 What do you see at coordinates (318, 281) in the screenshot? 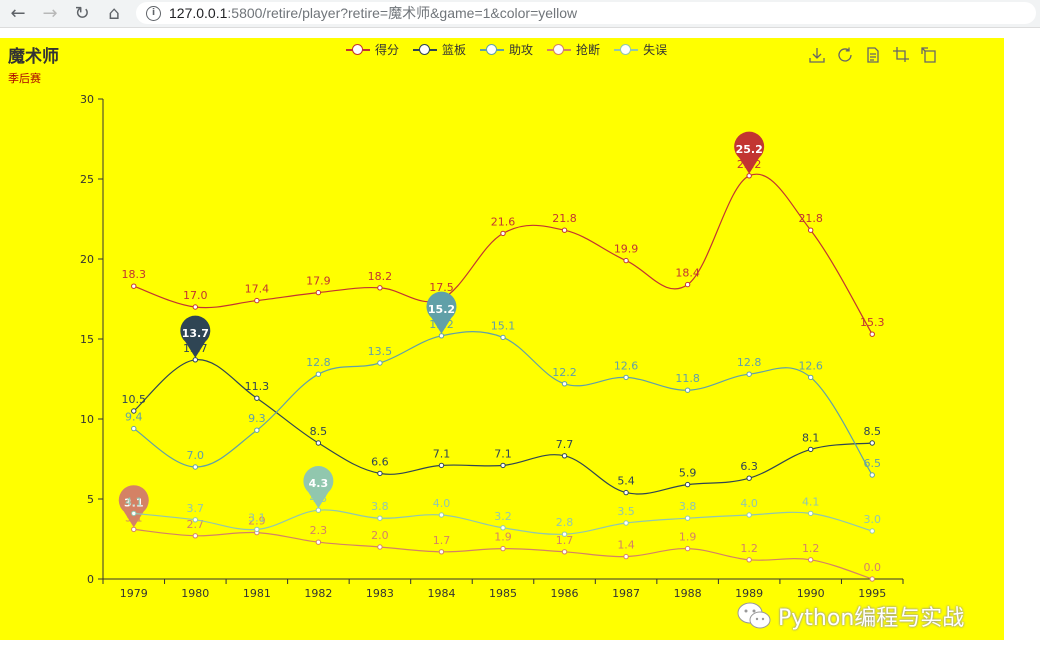
I see `data-label-score: 17.9` at bounding box center [318, 281].